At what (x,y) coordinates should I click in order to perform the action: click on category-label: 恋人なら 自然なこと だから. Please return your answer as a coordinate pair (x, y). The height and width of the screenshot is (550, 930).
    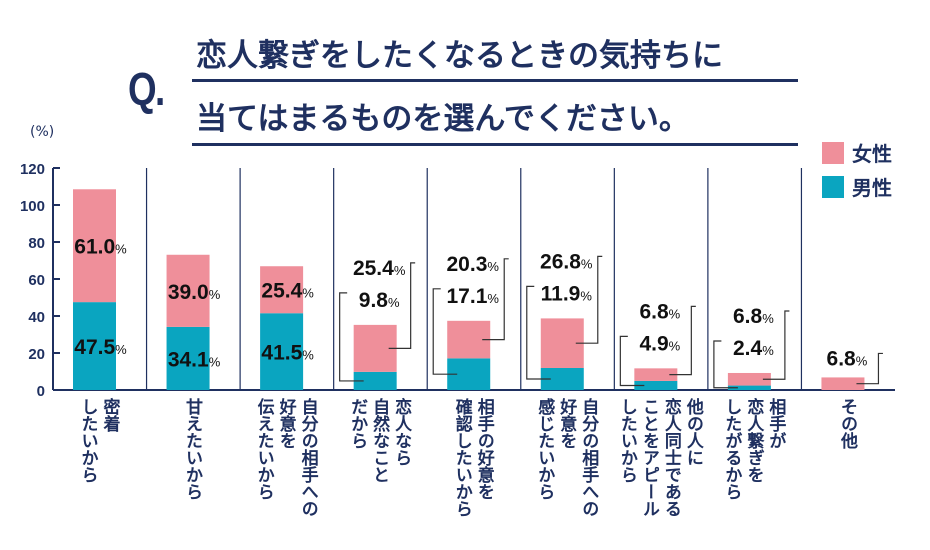
    Looking at the image, I should click on (379, 440).